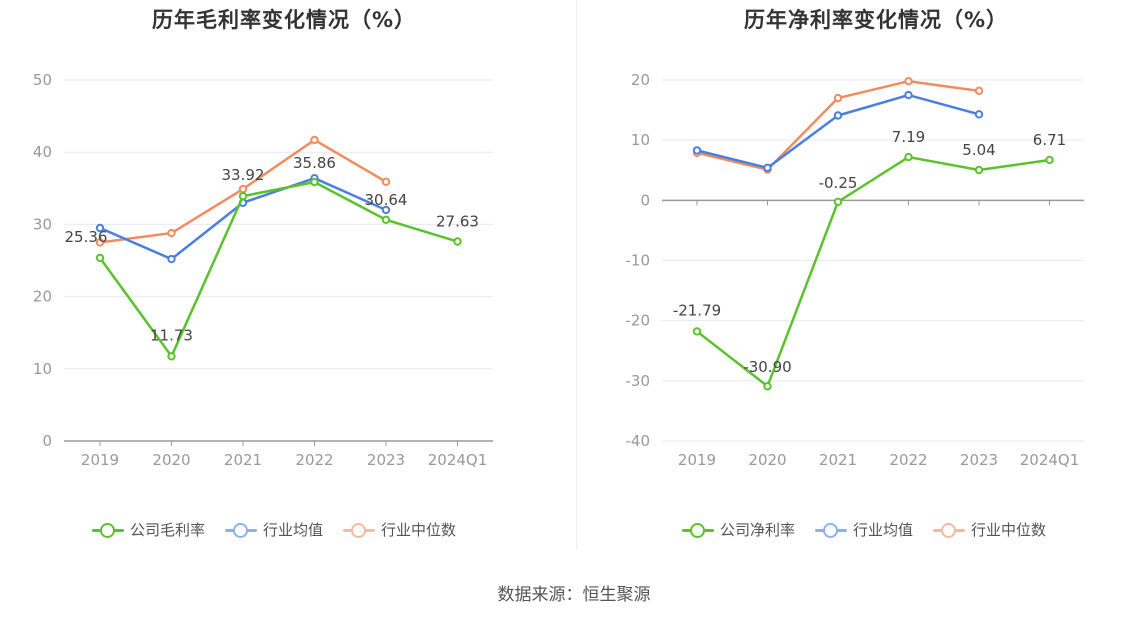 Image resolution: width=1148 pixels, height=619 pixels. What do you see at coordinates (42, 152) in the screenshot?
I see `y-tick-label: 40` at bounding box center [42, 152].